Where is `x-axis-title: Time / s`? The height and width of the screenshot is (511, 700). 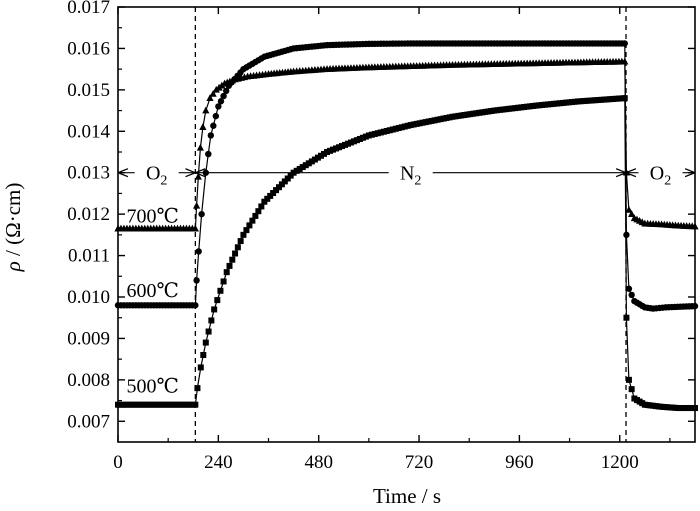
x-axis-title: Time / s is located at coordinates (407, 496).